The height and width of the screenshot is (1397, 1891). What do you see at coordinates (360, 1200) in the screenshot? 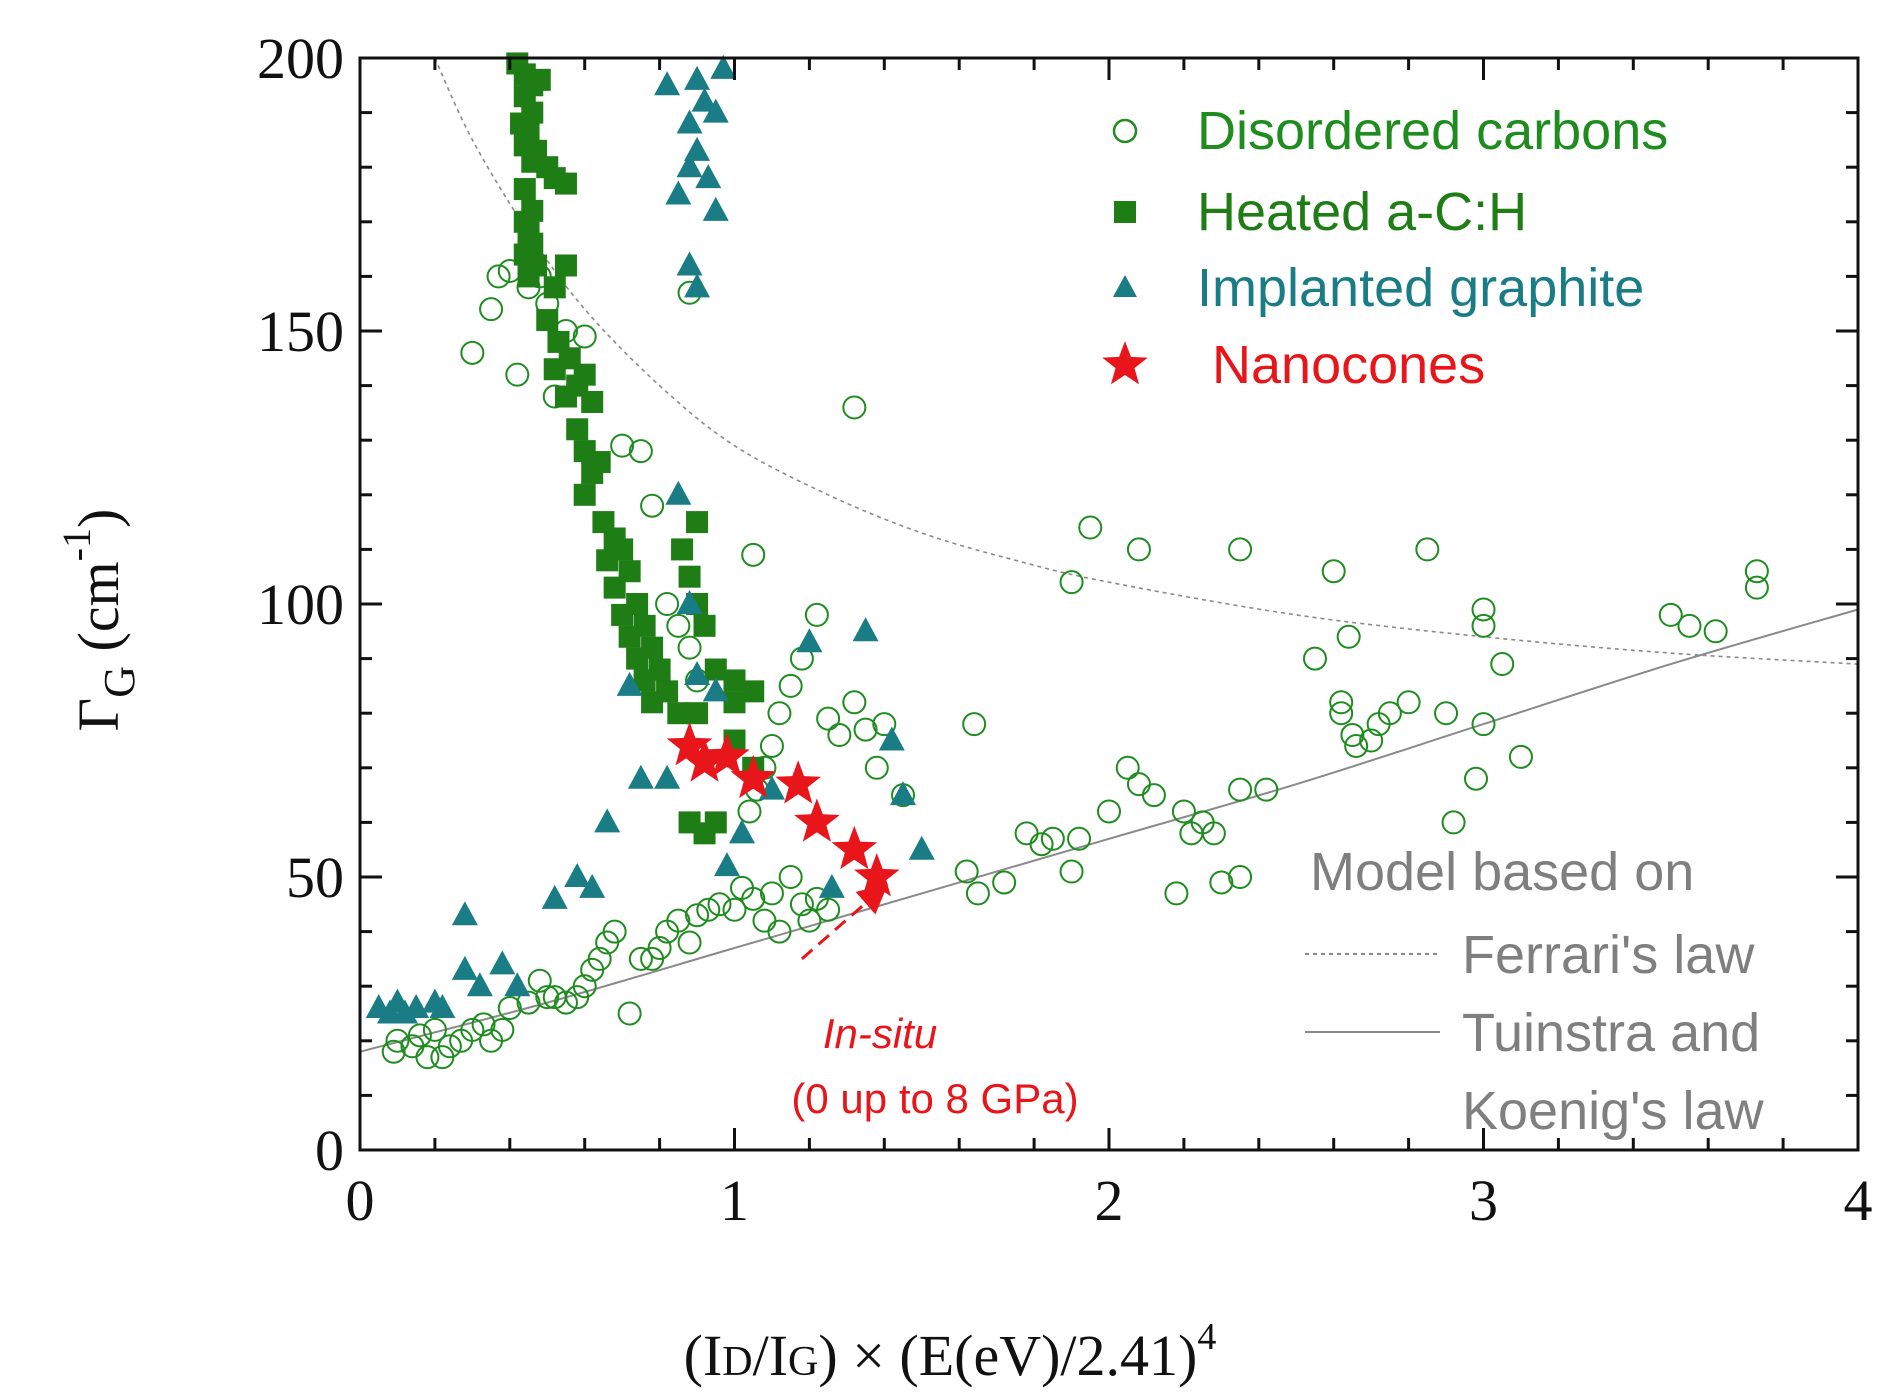
I see `x-tick-label: 0` at bounding box center [360, 1200].